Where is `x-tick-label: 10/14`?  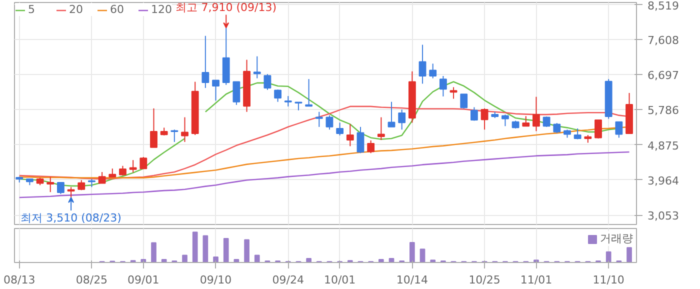 x-tick-label: 10/14 is located at coordinates (412, 280).